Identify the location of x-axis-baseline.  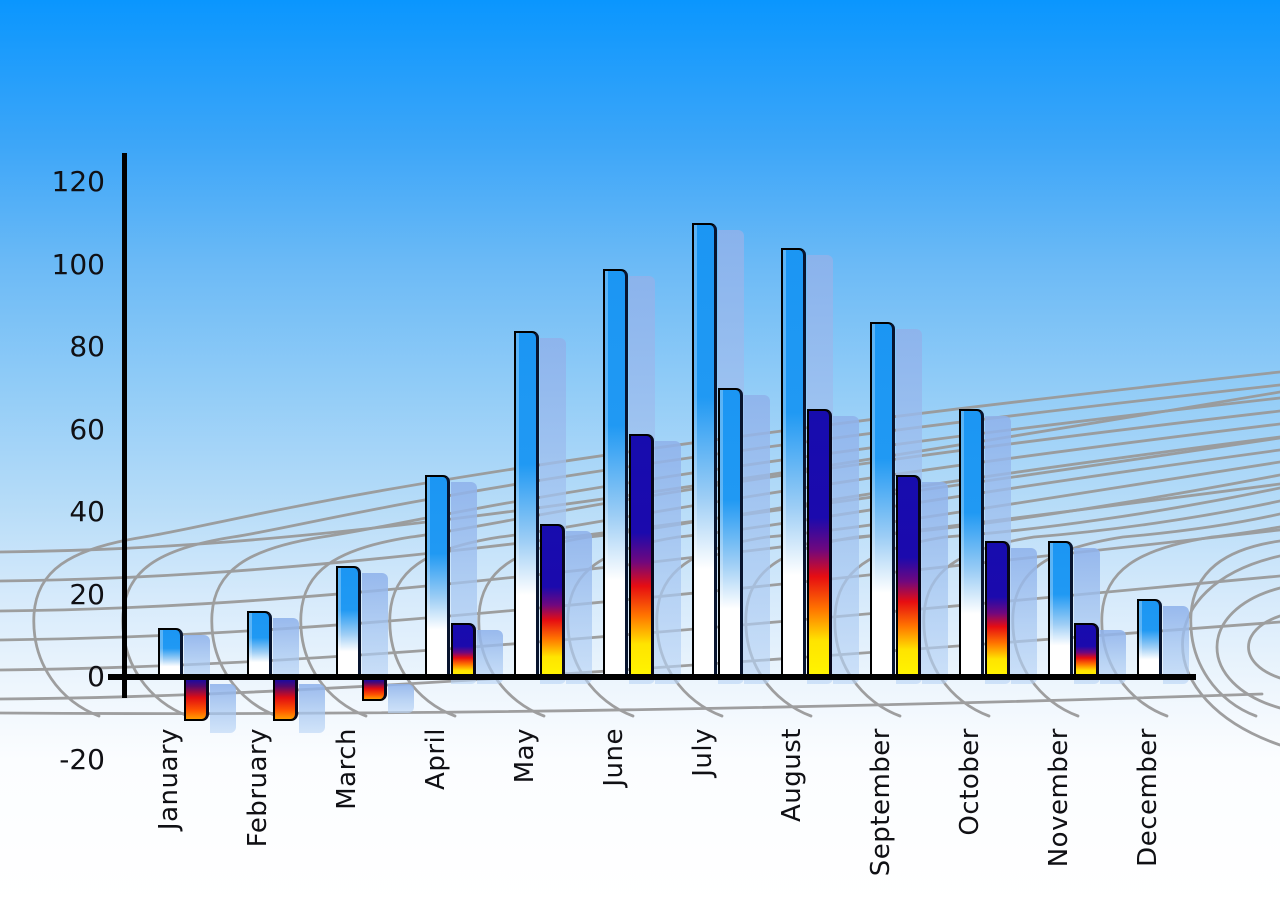
(652, 677).